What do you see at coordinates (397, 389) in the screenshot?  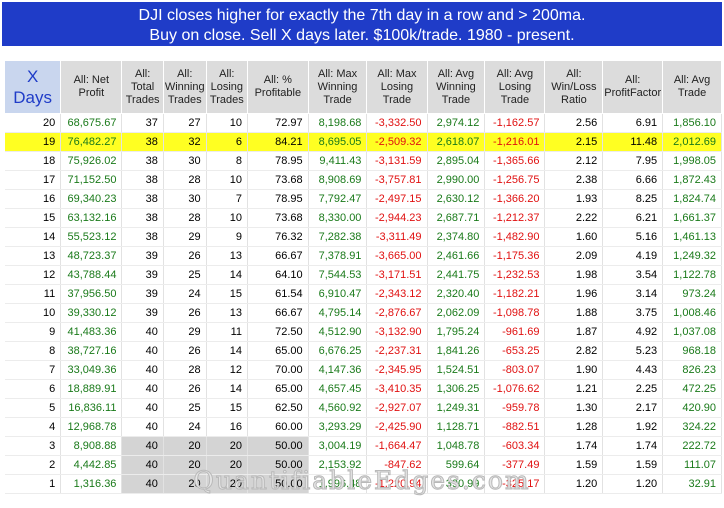 I see `table-cell: -3,410.35` at bounding box center [397, 389].